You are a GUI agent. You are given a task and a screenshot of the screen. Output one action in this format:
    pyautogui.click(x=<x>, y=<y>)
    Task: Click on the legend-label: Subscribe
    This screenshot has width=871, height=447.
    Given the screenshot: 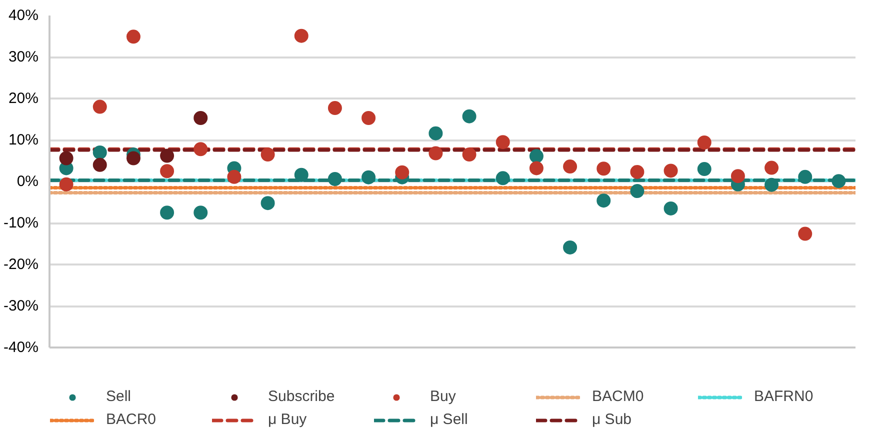 What is the action you would take?
    pyautogui.click(x=302, y=396)
    